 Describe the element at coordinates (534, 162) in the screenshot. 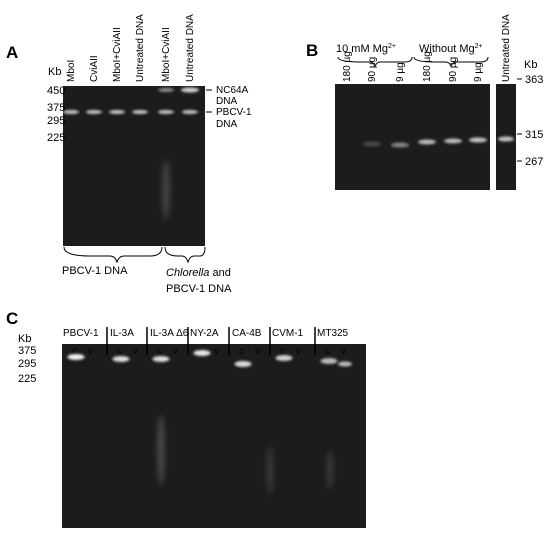

I see `marker-label: 267` at that location.